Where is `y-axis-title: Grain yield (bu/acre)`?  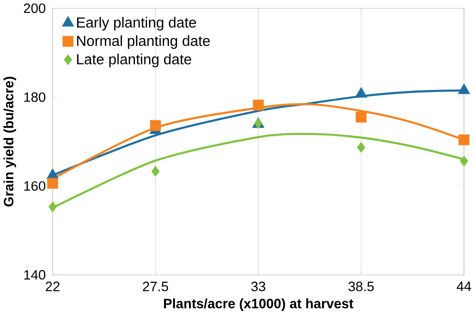 y-axis-title: Grain yield (bu/acre) is located at coordinates (9, 141).